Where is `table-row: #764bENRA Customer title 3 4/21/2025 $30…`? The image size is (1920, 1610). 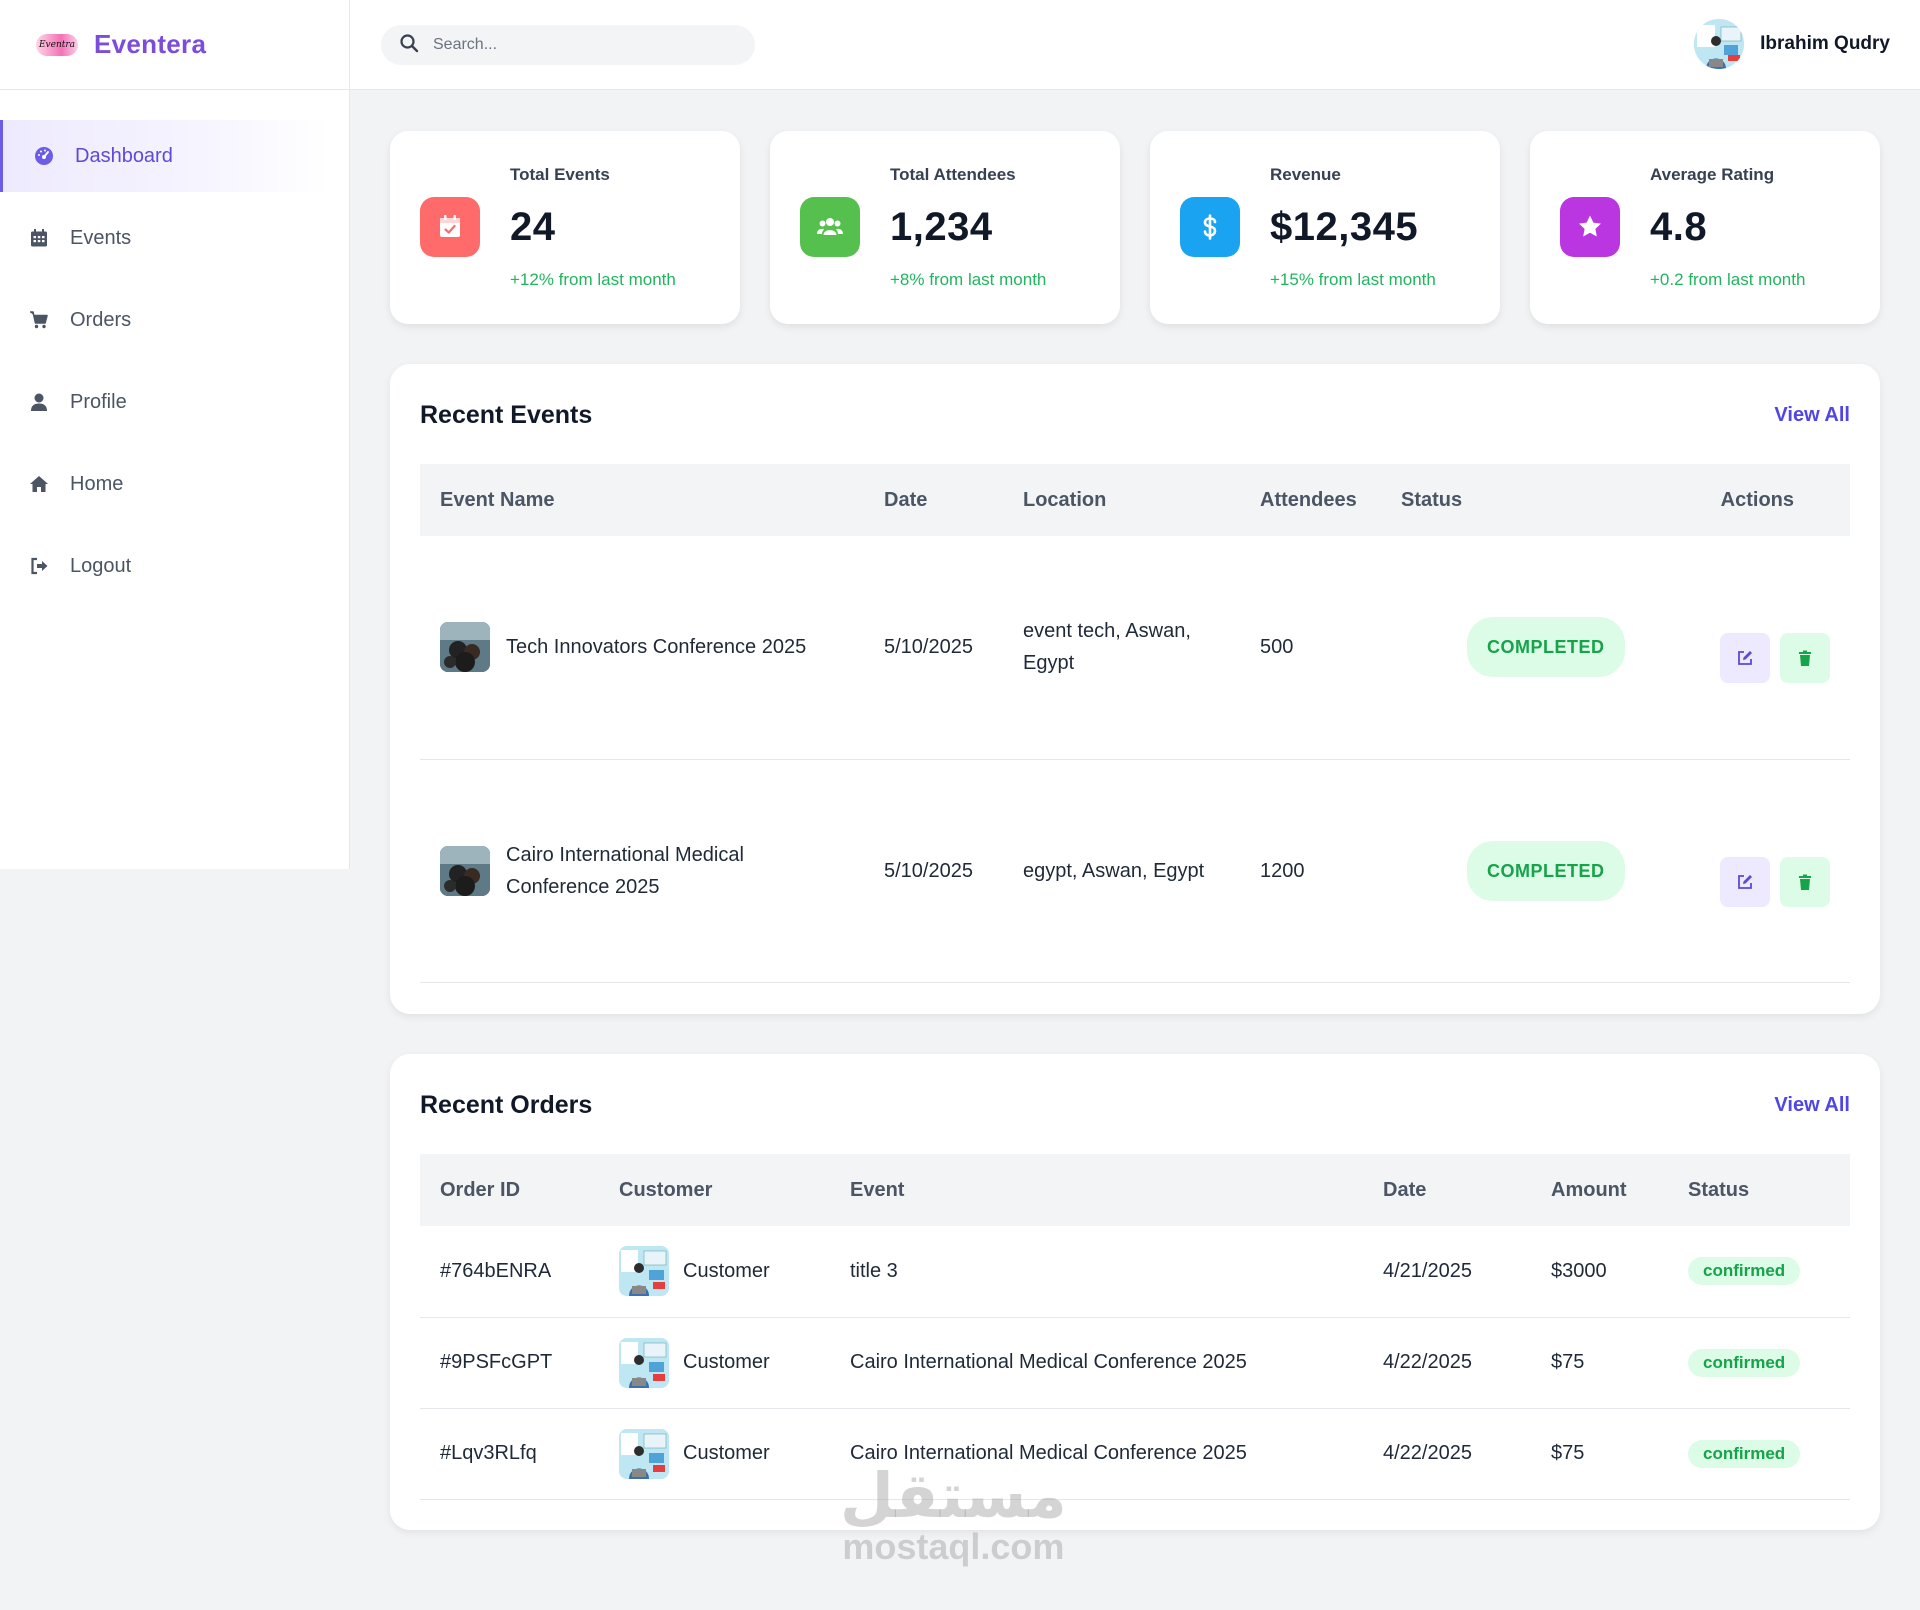 table-row: #764bENRA Customer title 3 4/21/2025 $30… is located at coordinates (1135, 1272).